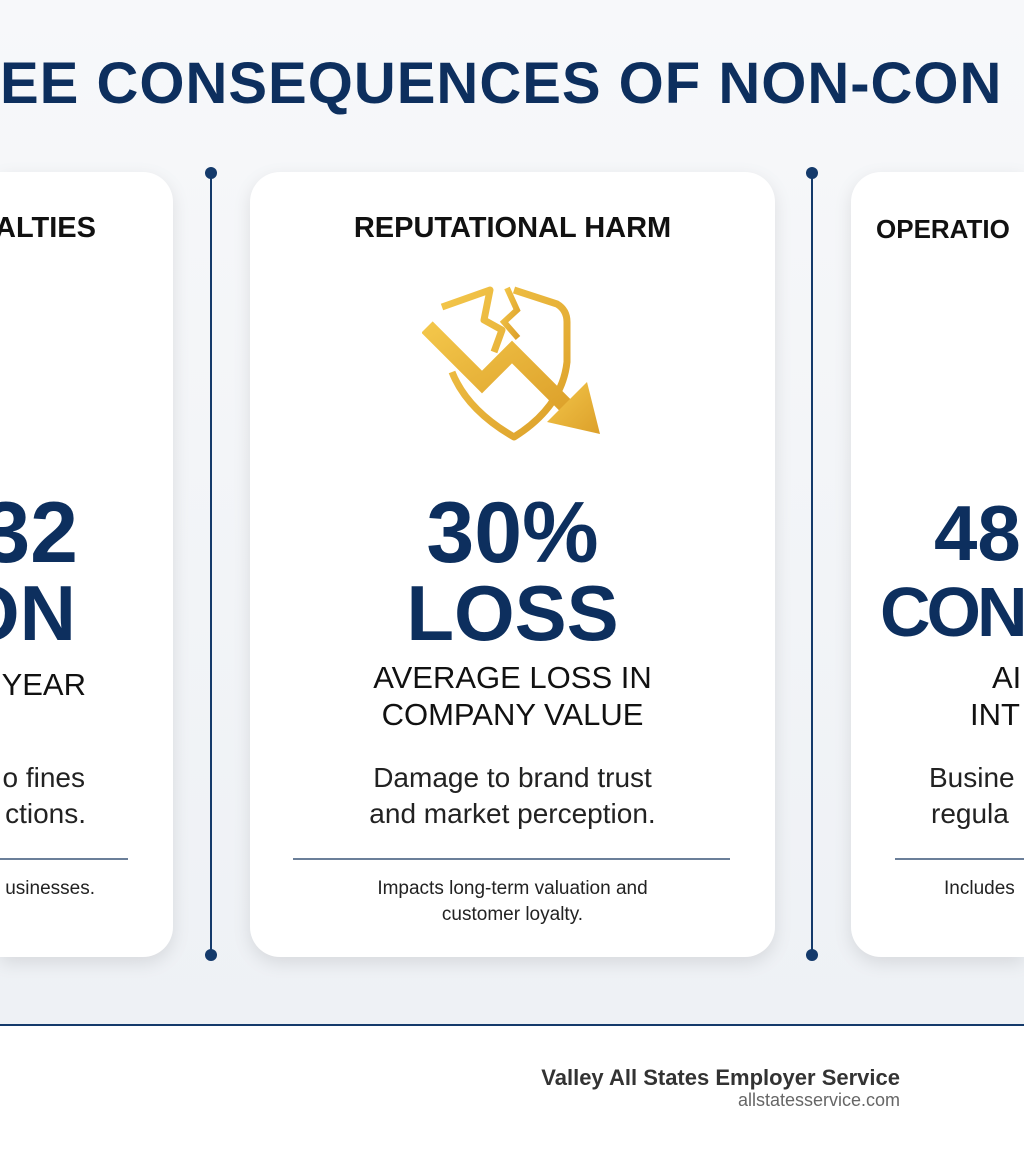 The height and width of the screenshot is (1154, 1024). I want to click on footer-brand: Valley All States Employer Service, so click(720, 1077).